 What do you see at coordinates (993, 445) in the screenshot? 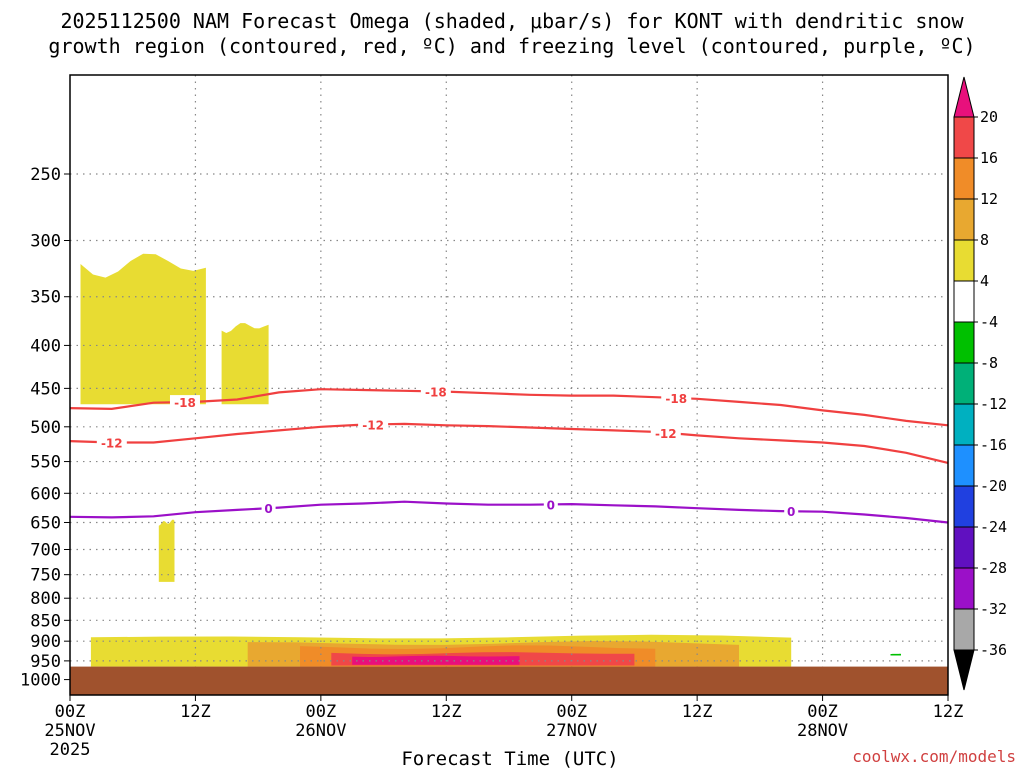
I see `colorbar-tick-label-8: -16` at bounding box center [993, 445].